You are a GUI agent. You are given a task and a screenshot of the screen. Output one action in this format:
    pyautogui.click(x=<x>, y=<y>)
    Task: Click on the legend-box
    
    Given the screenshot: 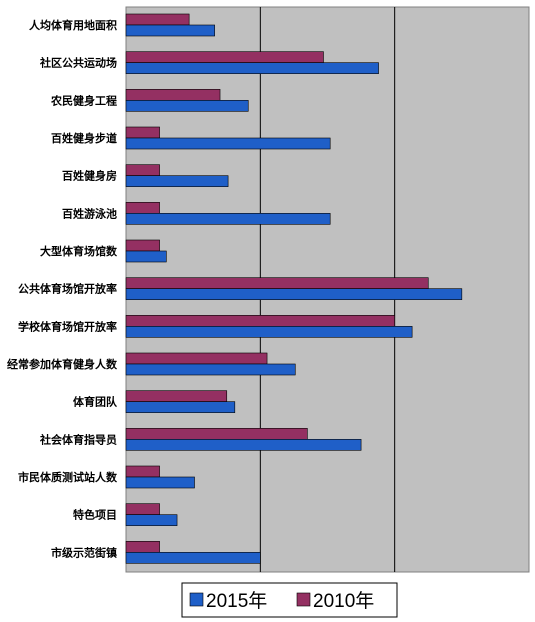 What is the action you would take?
    pyautogui.click(x=289, y=600)
    